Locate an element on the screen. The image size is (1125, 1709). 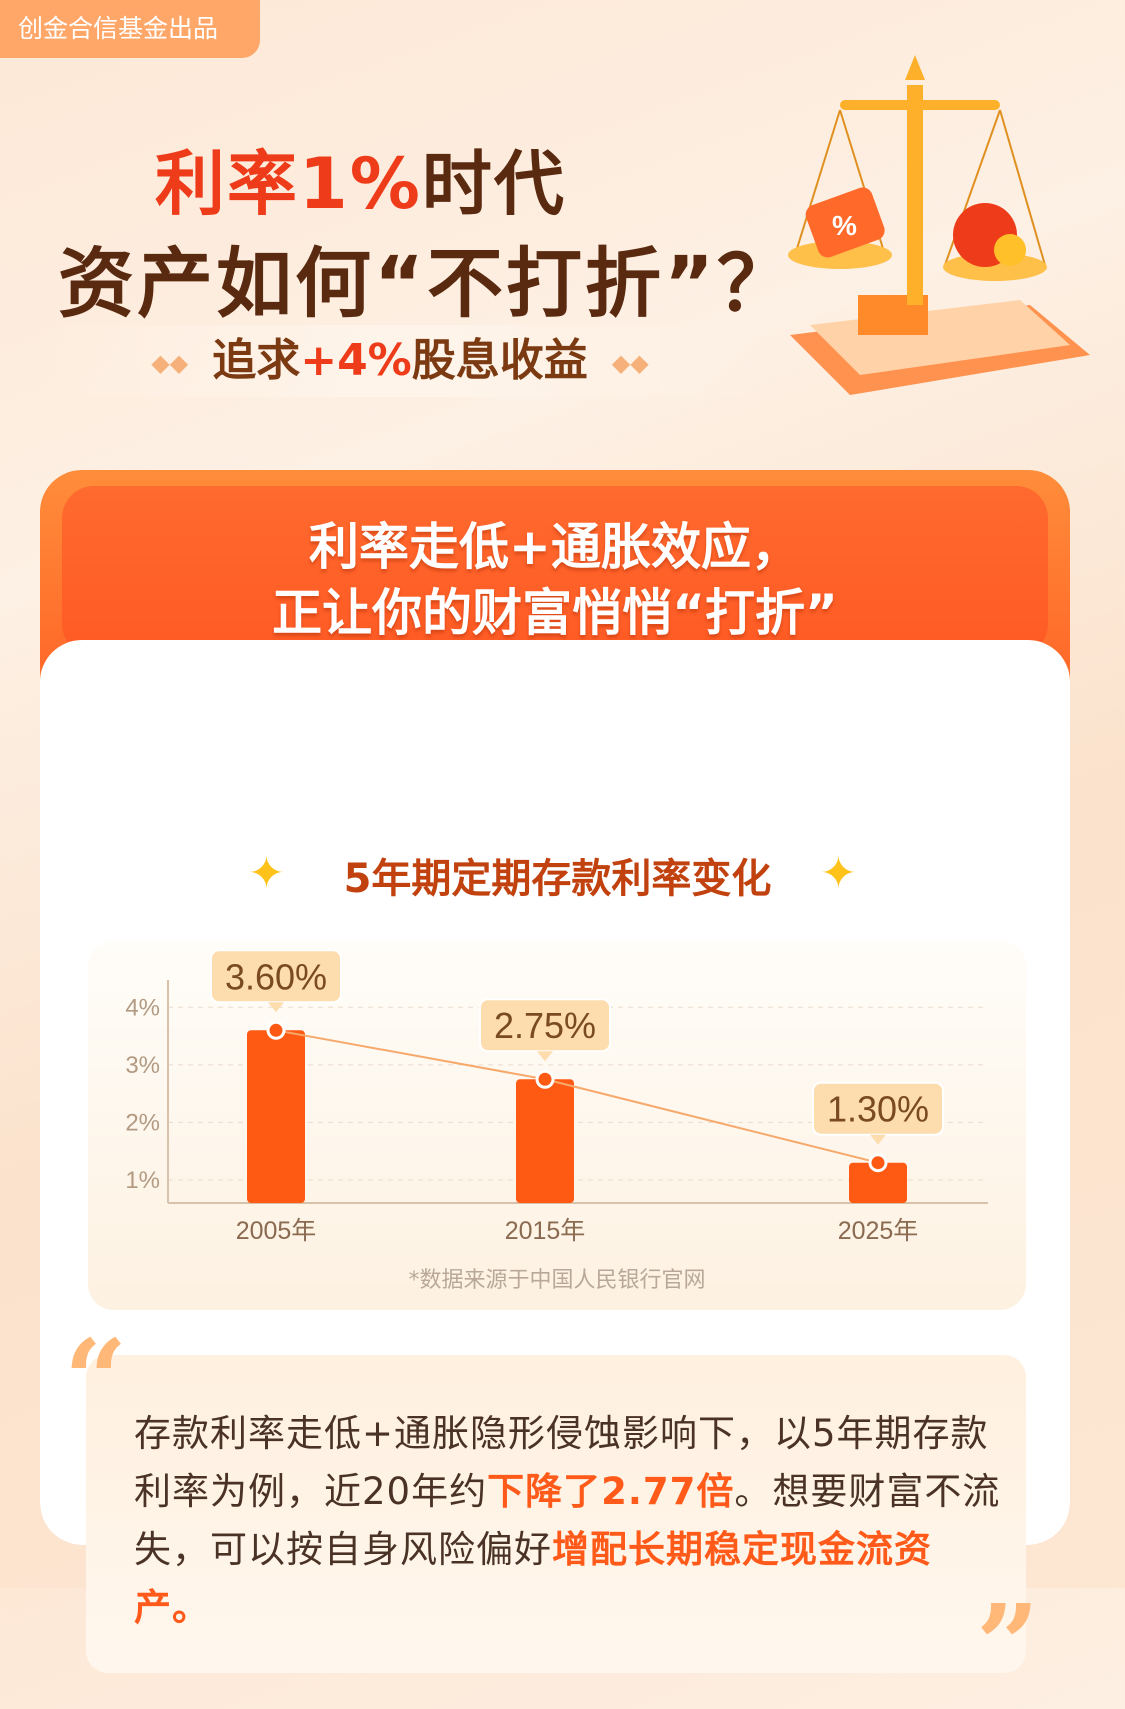
title-line-1: 利率1%时代 is located at coordinates (360, 178).